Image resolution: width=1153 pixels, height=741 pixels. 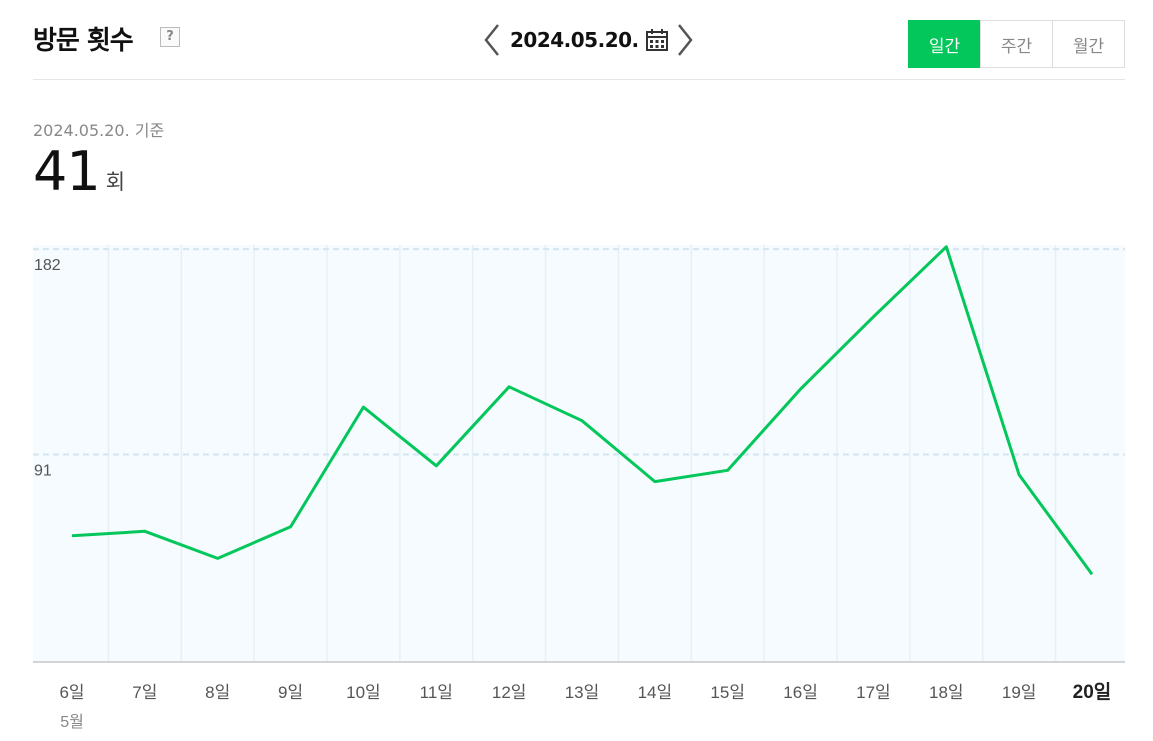 I want to click on visit-count-unit: 회, so click(x=115, y=182).